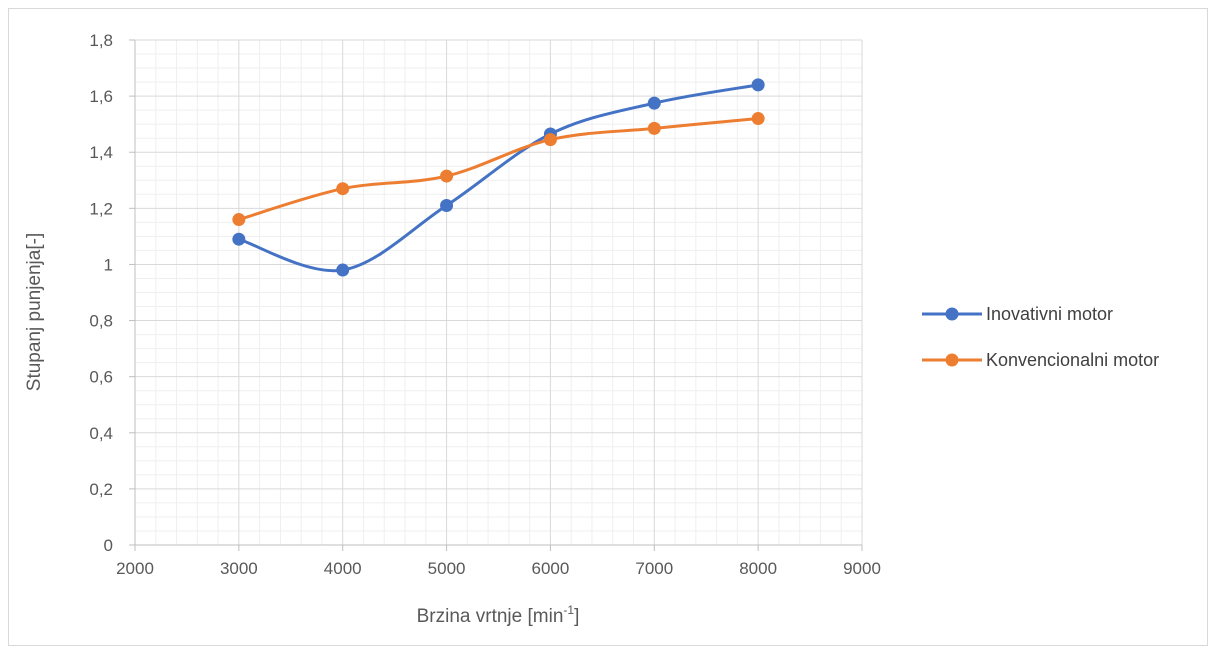 The width and height of the screenshot is (1217, 655). What do you see at coordinates (654, 568) in the screenshot?
I see `x-tick-label: 7000` at bounding box center [654, 568].